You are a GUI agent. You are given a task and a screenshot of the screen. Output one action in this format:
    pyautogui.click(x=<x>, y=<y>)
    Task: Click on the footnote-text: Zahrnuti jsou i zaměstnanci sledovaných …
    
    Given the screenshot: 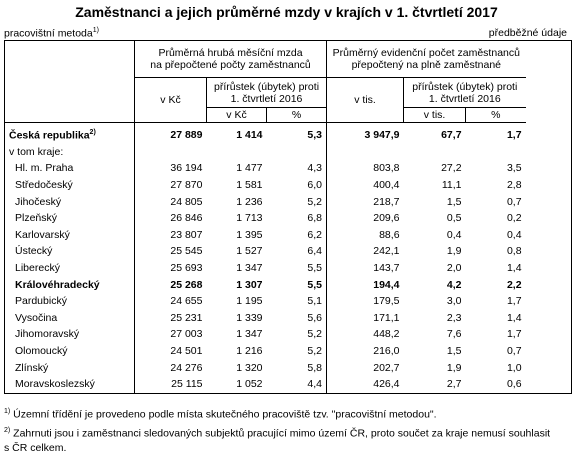 What is the action you would take?
    pyautogui.click(x=281, y=433)
    